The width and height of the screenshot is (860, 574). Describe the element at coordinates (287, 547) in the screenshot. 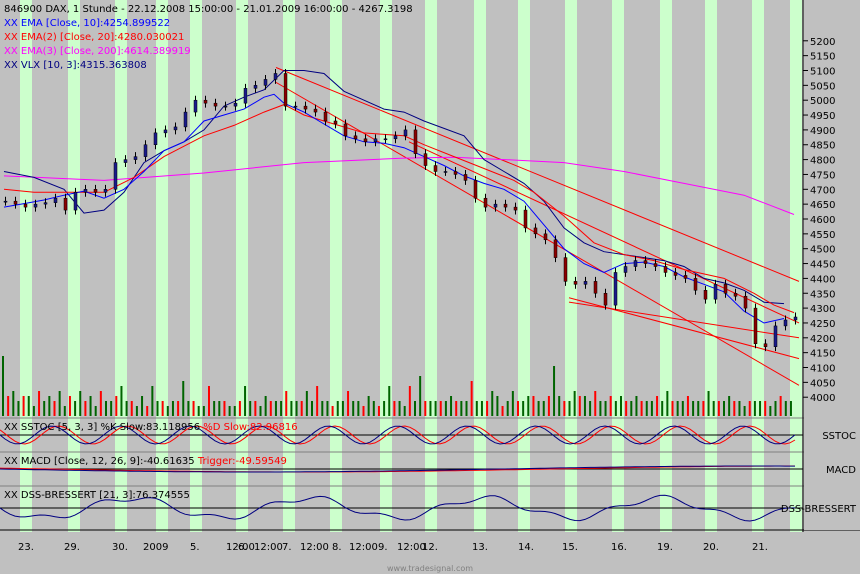

I see `time-tick-label: 7.` at that location.